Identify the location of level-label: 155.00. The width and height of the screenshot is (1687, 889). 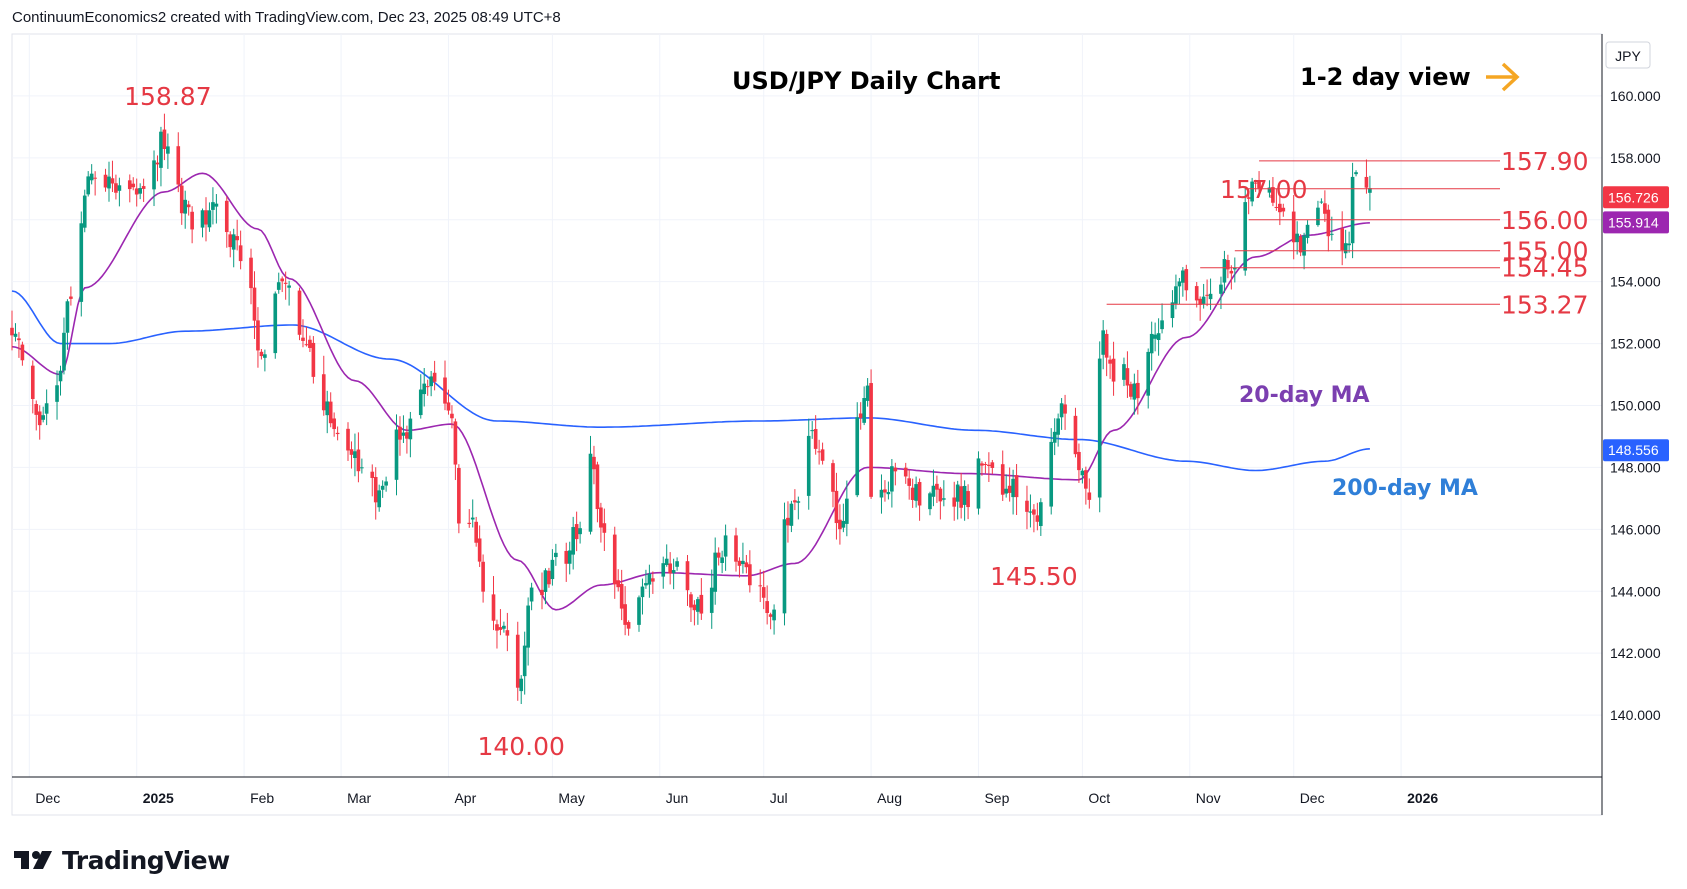
(1544, 251).